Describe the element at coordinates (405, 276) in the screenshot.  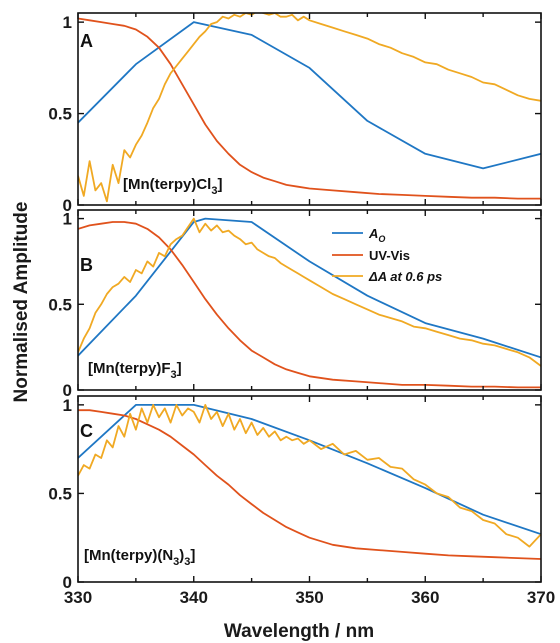
I see `legend-label-da: ΔA at 0.6 ps` at that location.